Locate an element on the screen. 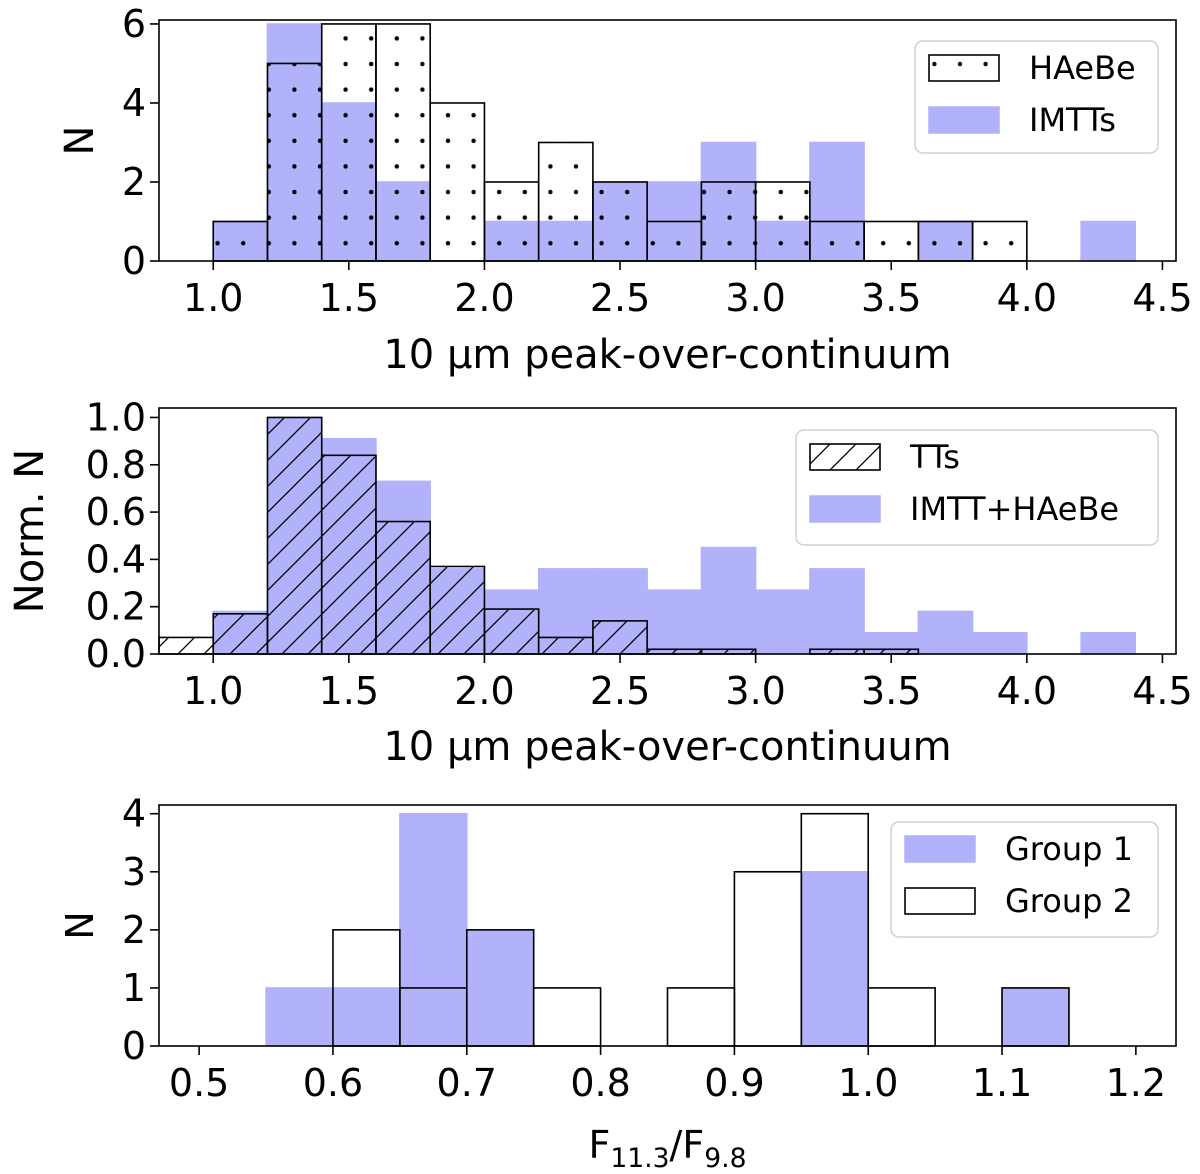 The image size is (1200, 1174). y-tick-label: 0.4 is located at coordinates (116, 559).